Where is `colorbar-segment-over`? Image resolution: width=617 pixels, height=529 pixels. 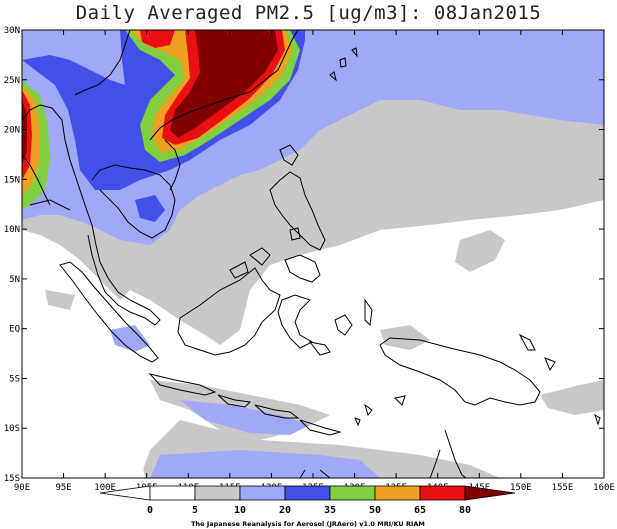 colorbar-segment-over is located at coordinates (490, 493).